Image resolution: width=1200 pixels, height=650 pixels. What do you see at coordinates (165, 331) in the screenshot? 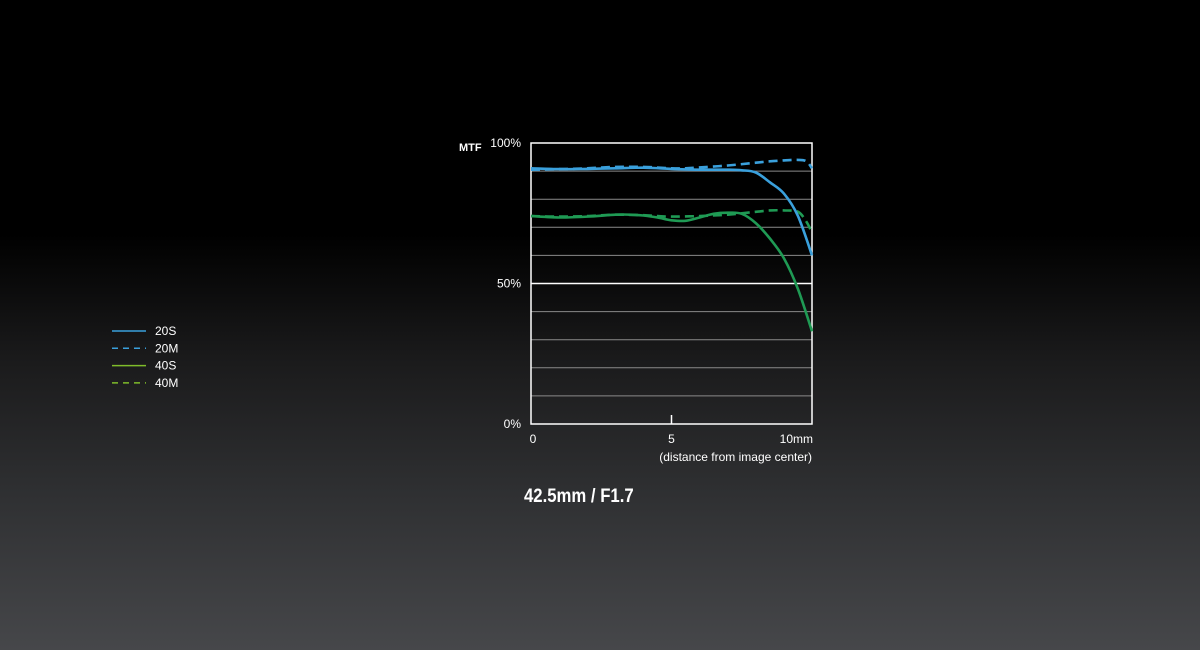
I see `legend-label-20s: 20S` at bounding box center [165, 331].